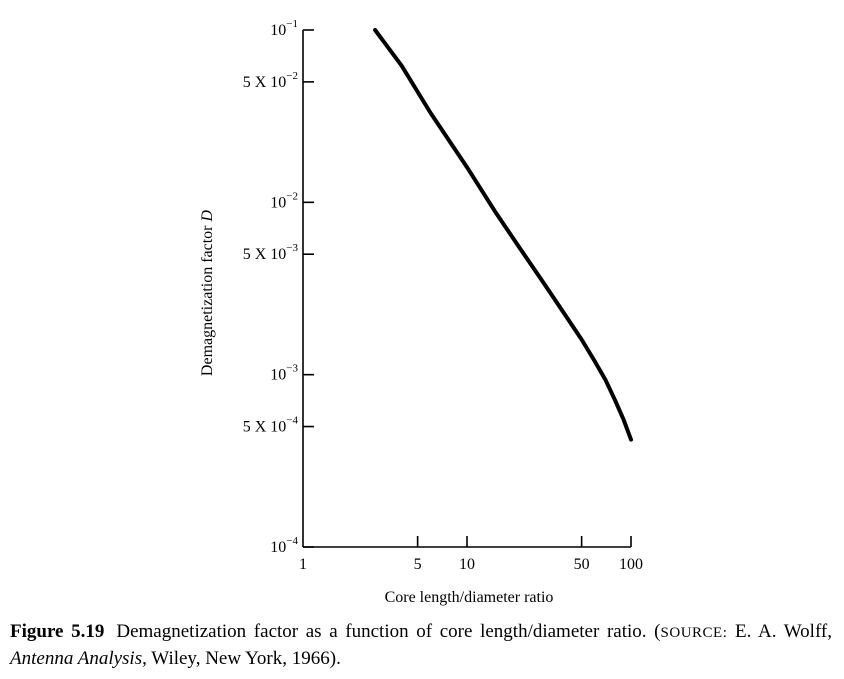 Image resolution: width=844 pixels, height=679 pixels. Describe the element at coordinates (57, 631) in the screenshot. I see `figure-number: Figure 5.19` at that location.